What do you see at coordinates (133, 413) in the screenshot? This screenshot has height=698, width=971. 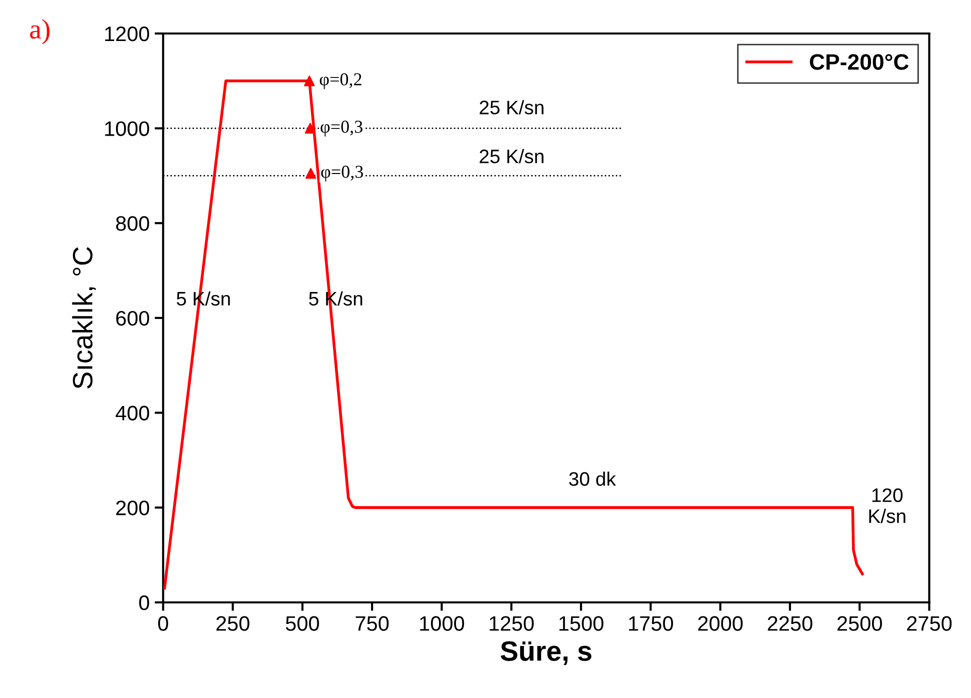 I see `y-tick-label: 400` at bounding box center [133, 413].